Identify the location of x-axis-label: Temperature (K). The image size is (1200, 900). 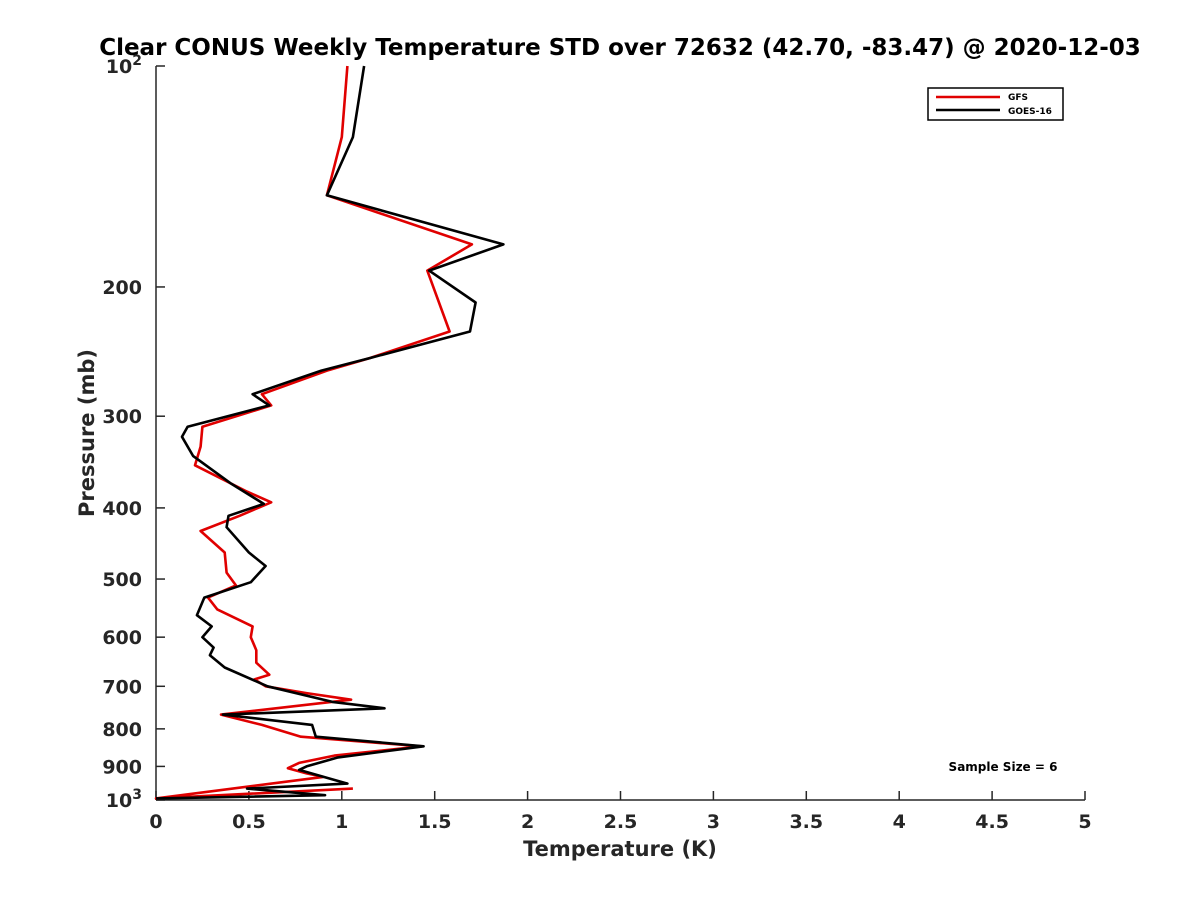
(620, 849).